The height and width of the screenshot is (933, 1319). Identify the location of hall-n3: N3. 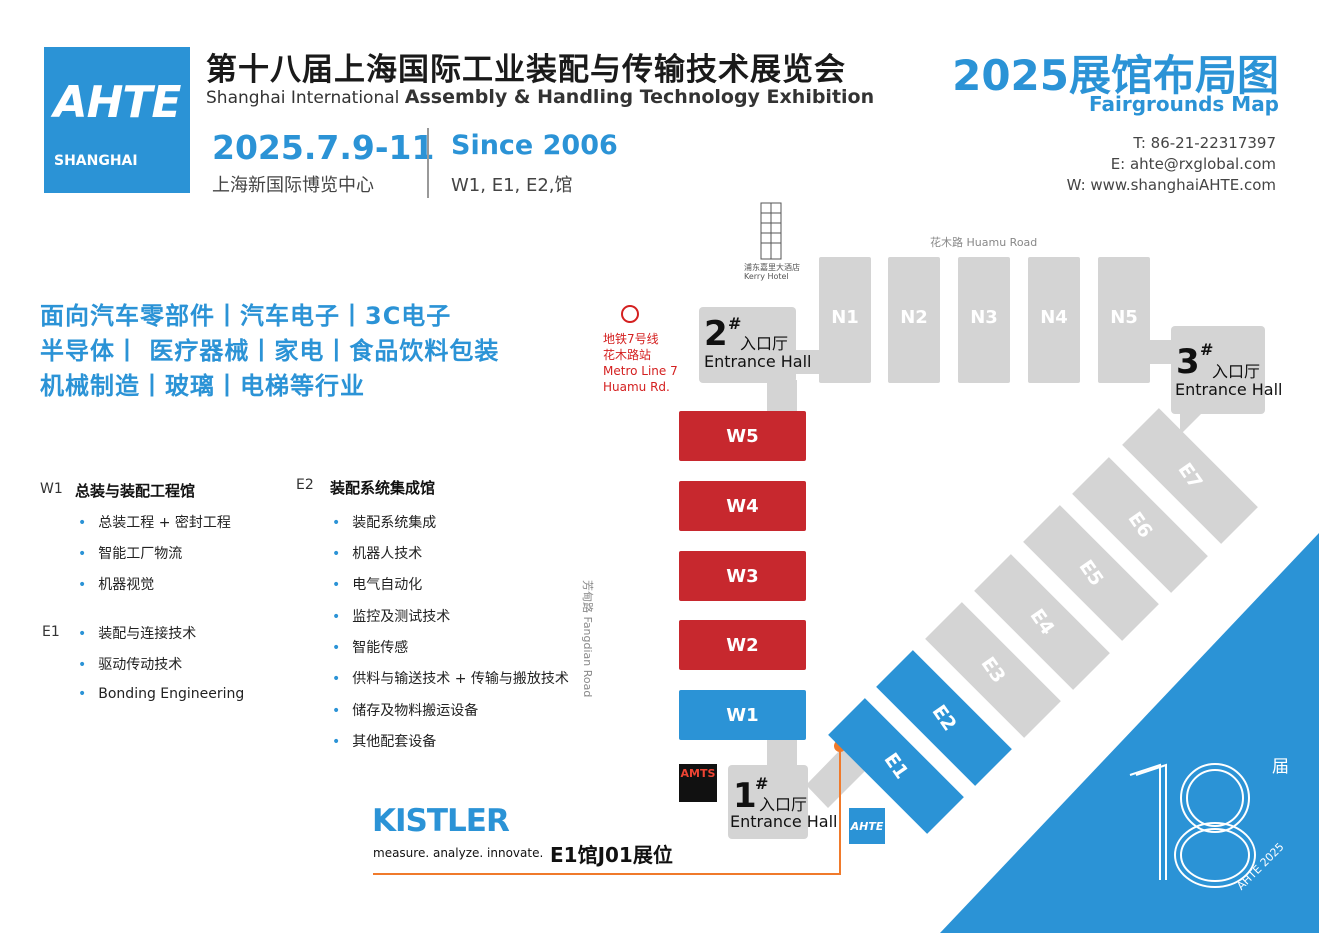
(984, 320).